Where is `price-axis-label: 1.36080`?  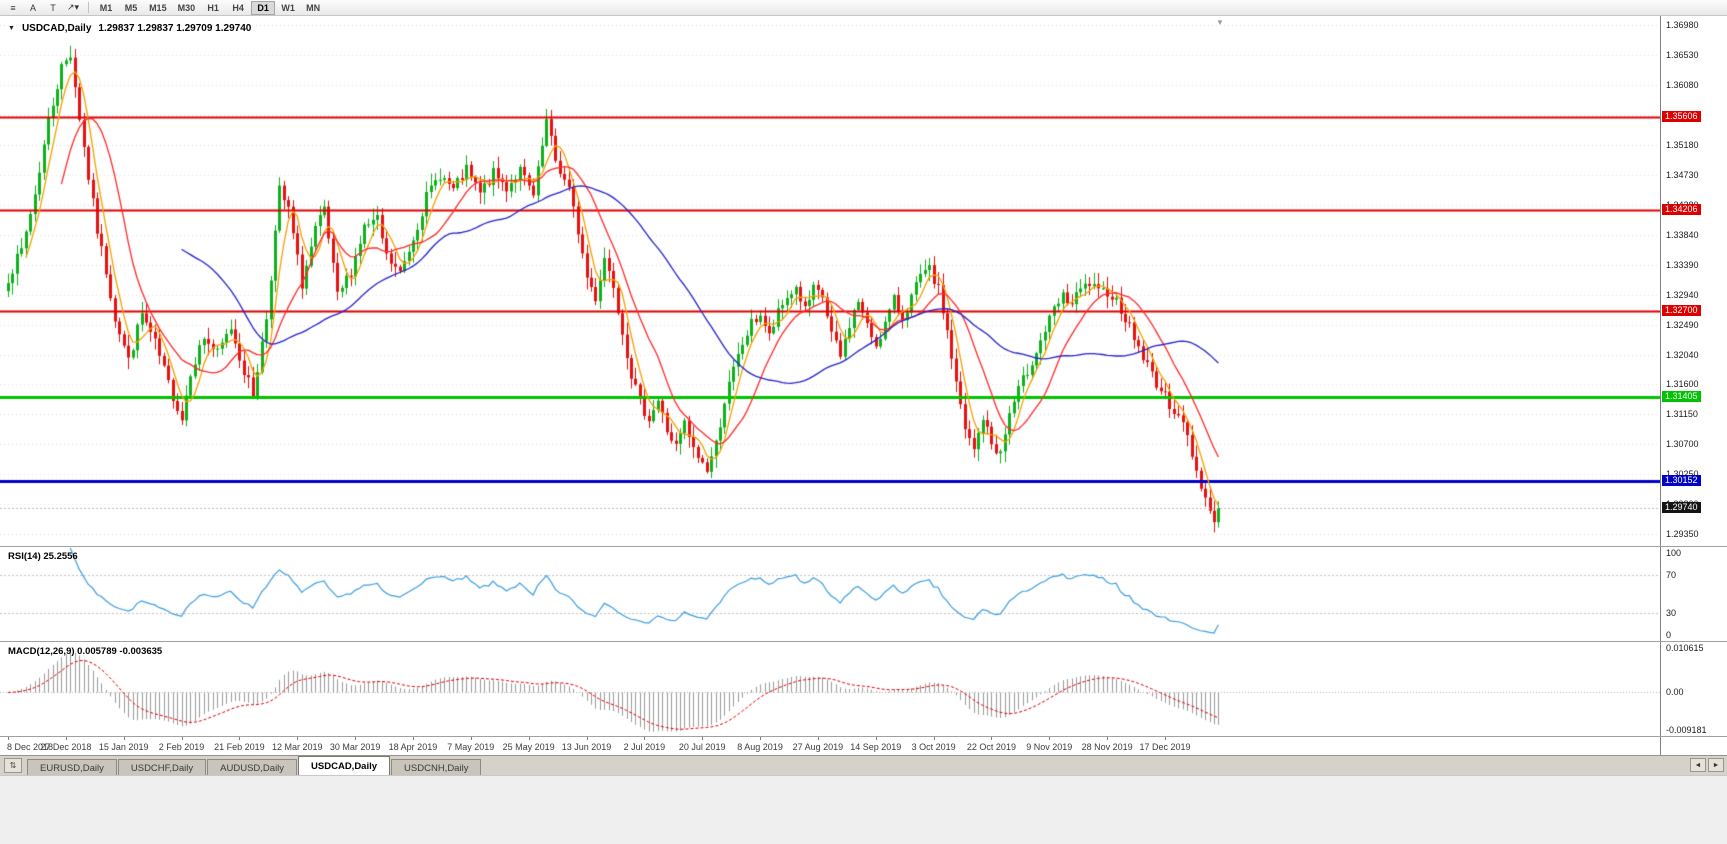 price-axis-label: 1.36080 is located at coordinates (1682, 85).